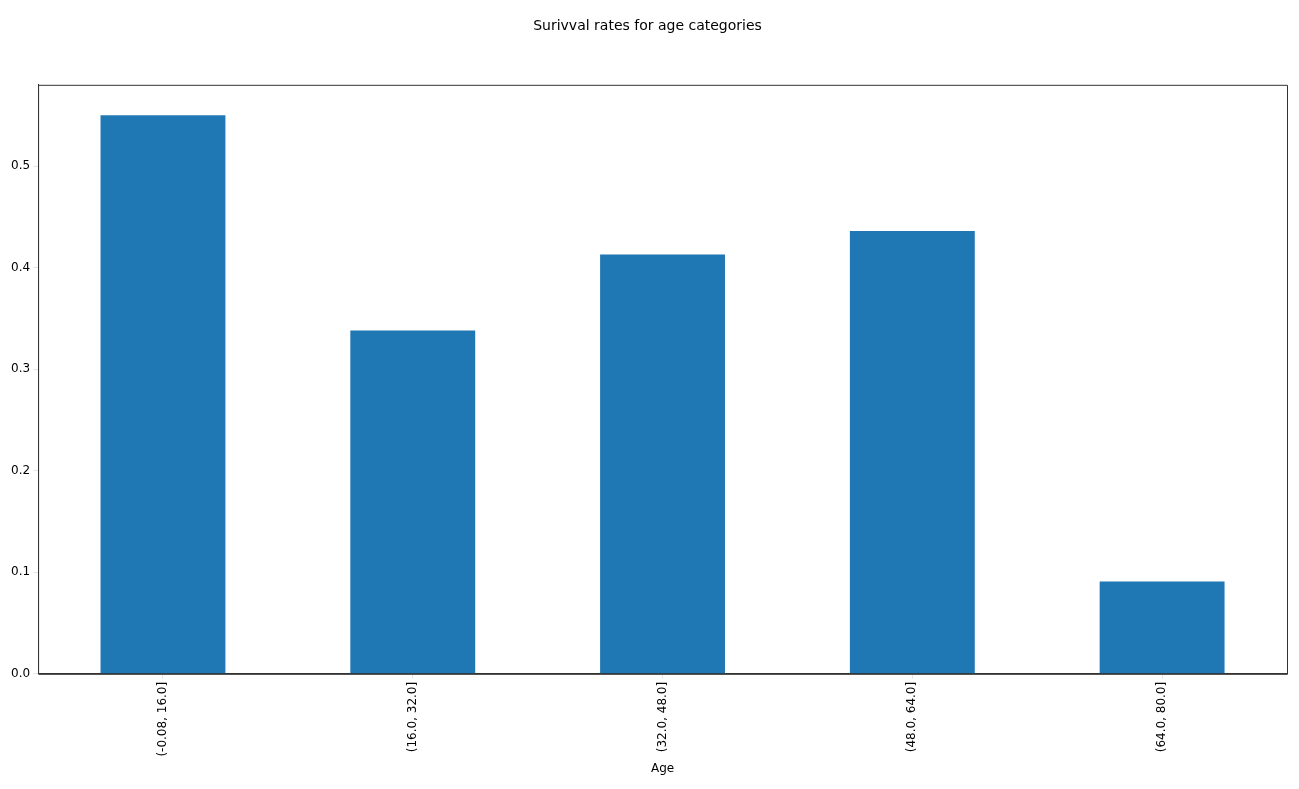 This screenshot has width=1299, height=789. Describe the element at coordinates (911, 717) in the screenshot. I see `x-tick-label: (48.0, 64.0]` at that location.